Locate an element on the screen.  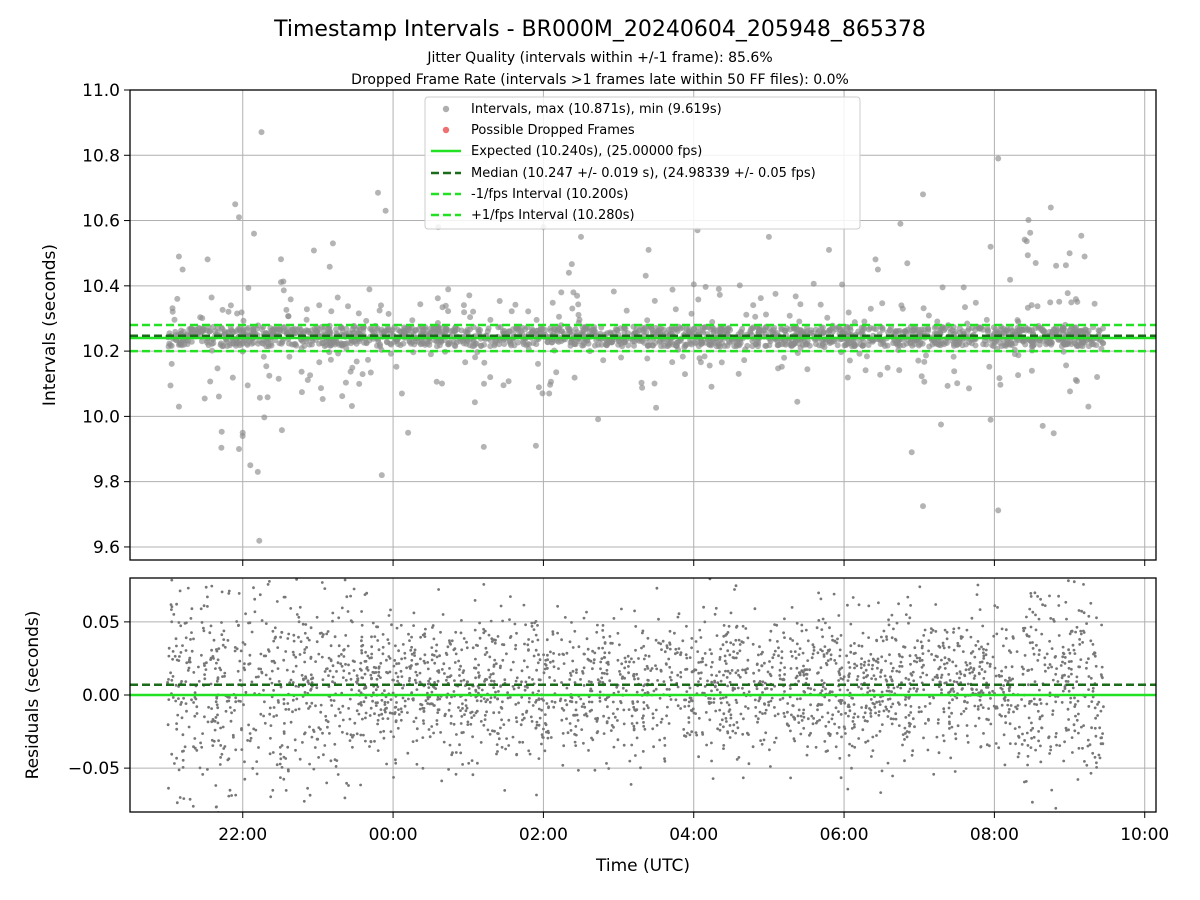
y-tick-label: 10.8 is located at coordinates (101, 156).